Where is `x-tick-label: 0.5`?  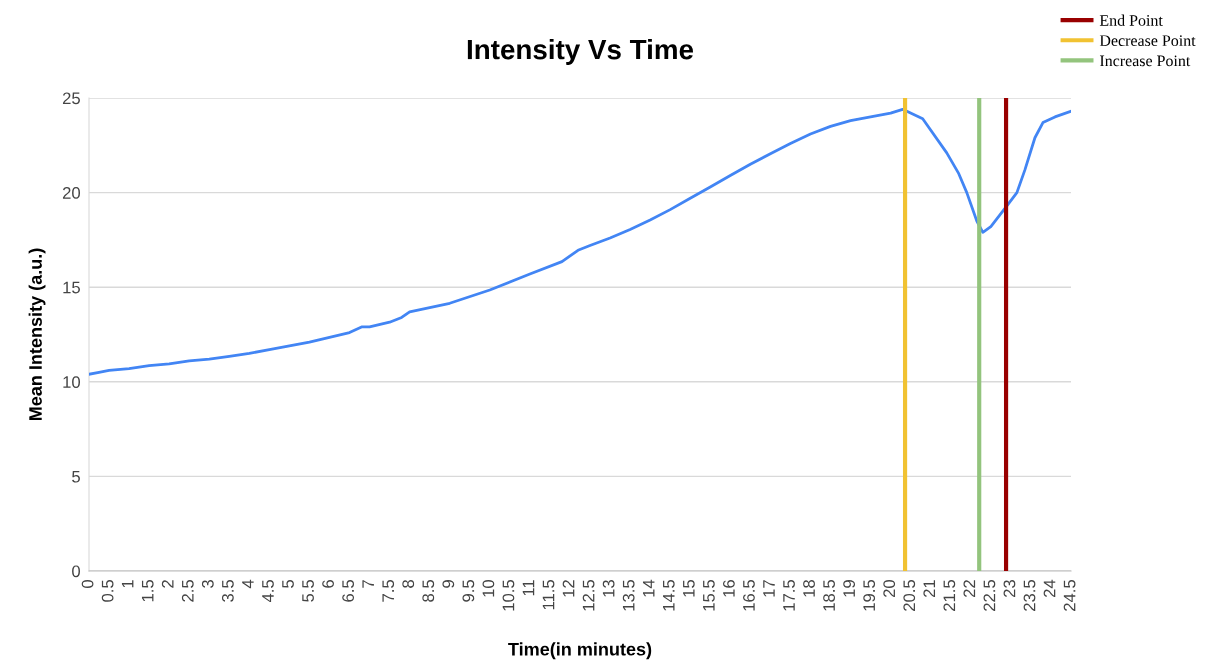 x-tick-label: 0.5 is located at coordinates (107, 591).